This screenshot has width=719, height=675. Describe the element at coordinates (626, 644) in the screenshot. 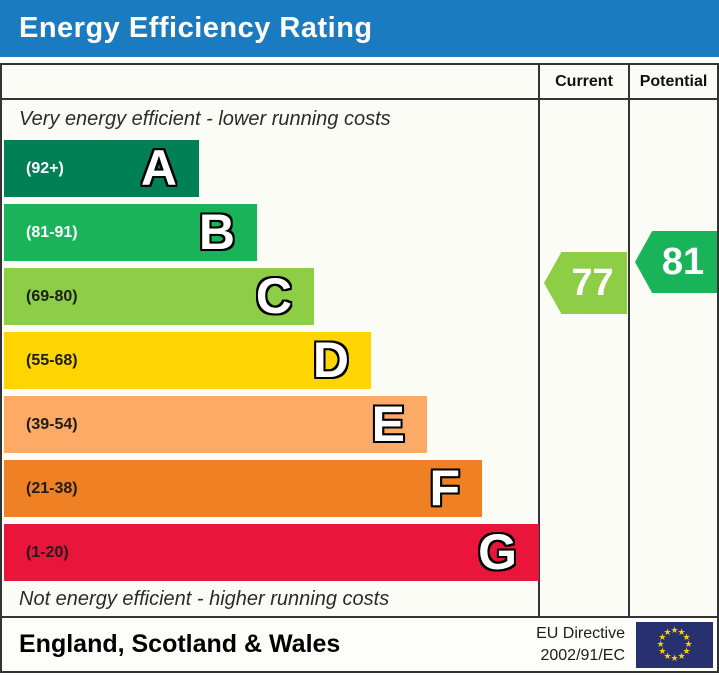

I see `eu-directive-group: EU Directive 2002/91/EC ★ ★ ★ ★ ★ ★ ★ ★ ★ ★ ★ ★` at that location.